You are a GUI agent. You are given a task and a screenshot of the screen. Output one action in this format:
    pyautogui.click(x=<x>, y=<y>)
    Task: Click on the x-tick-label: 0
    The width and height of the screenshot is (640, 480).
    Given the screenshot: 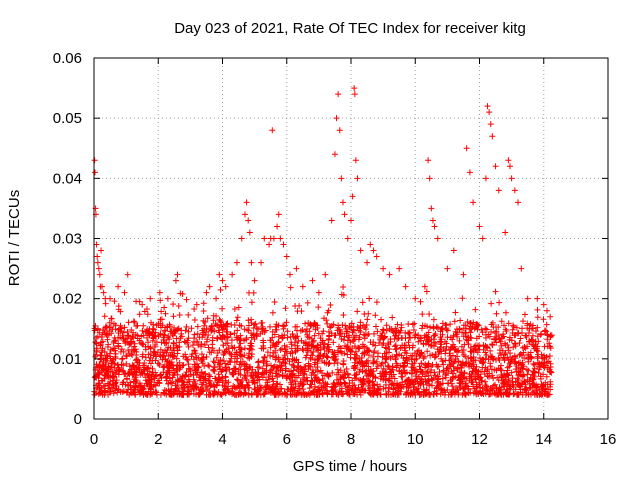 What is the action you would take?
    pyautogui.click(x=94, y=439)
    